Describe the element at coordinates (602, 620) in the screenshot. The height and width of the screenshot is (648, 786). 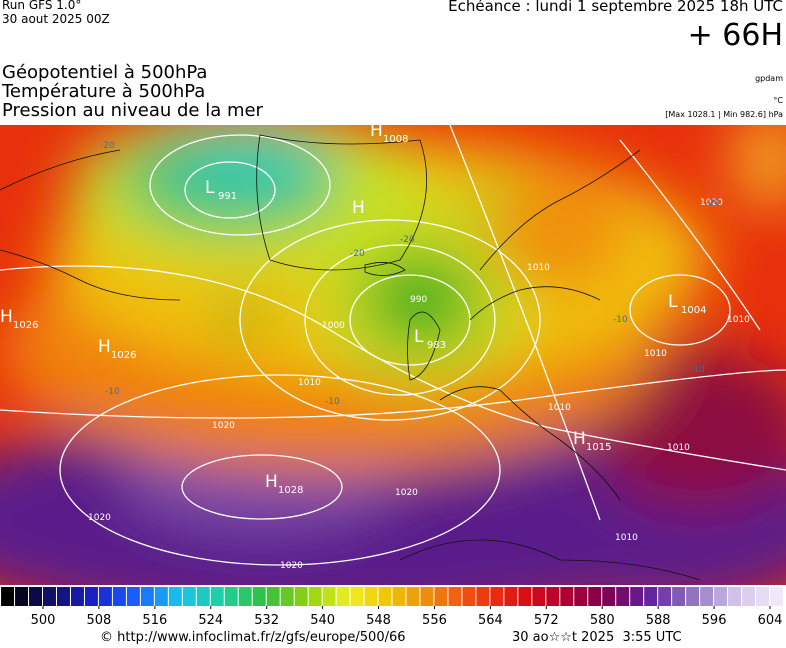
I see `colorbar-label: 580` at that location.